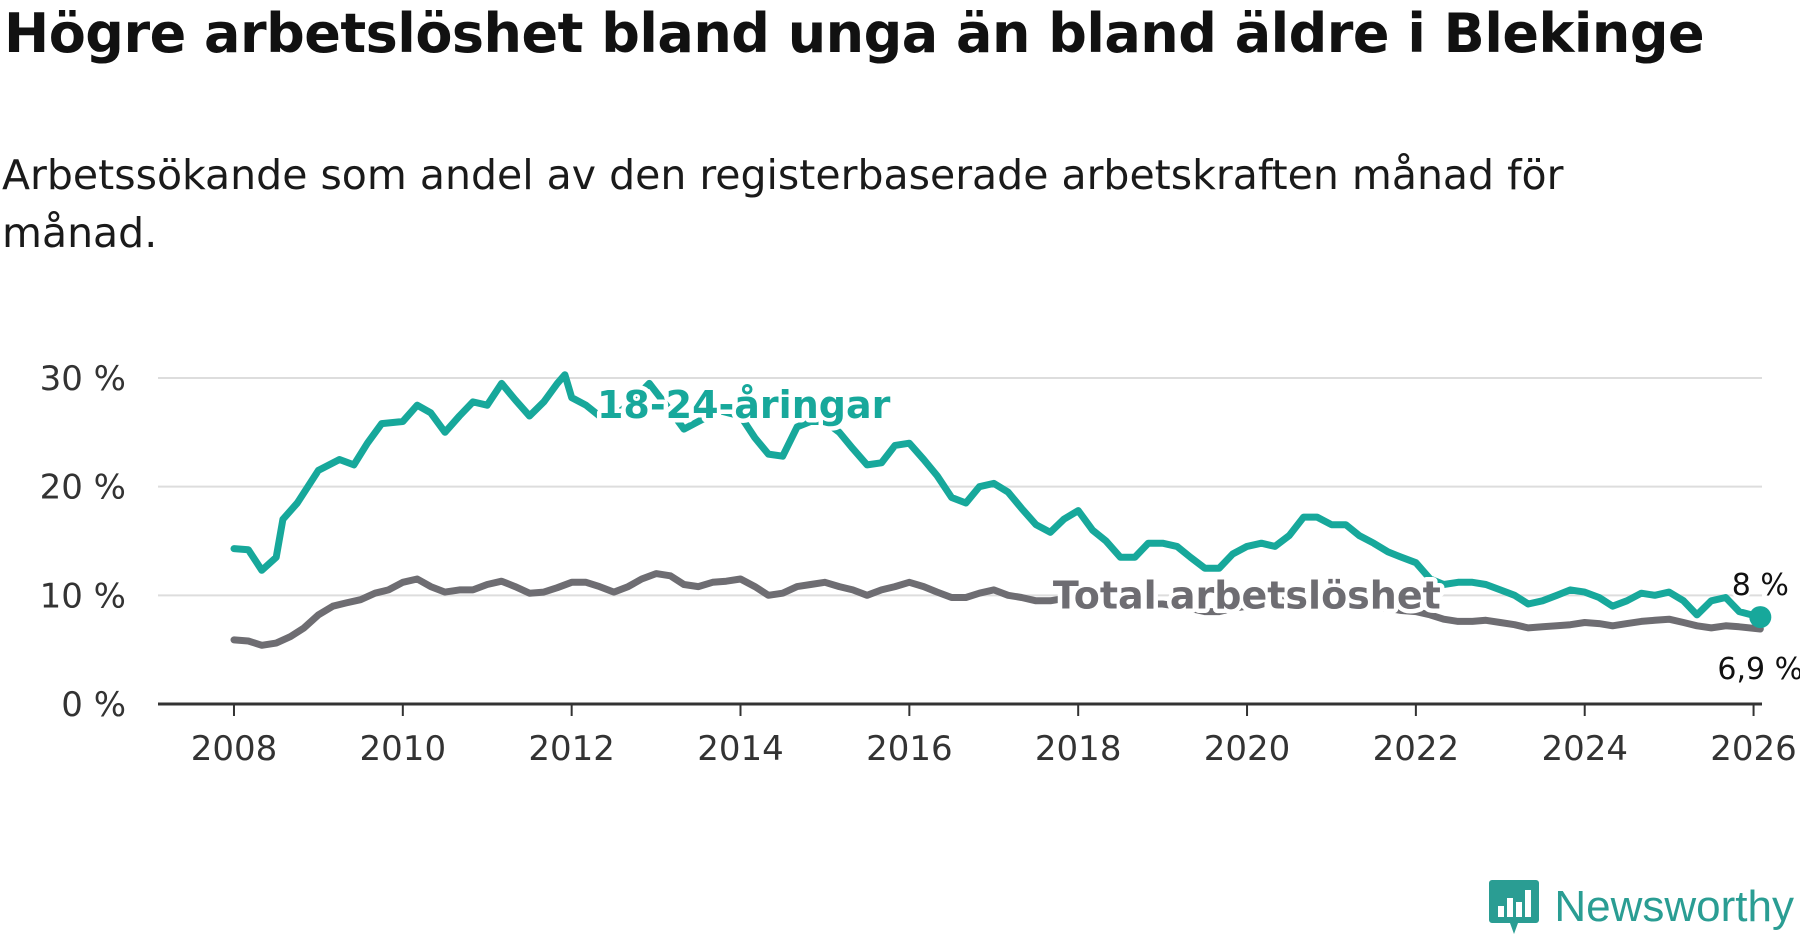 This screenshot has width=1800, height=948. I want to click on brand-name: Newsworthy, so click(1674, 906).